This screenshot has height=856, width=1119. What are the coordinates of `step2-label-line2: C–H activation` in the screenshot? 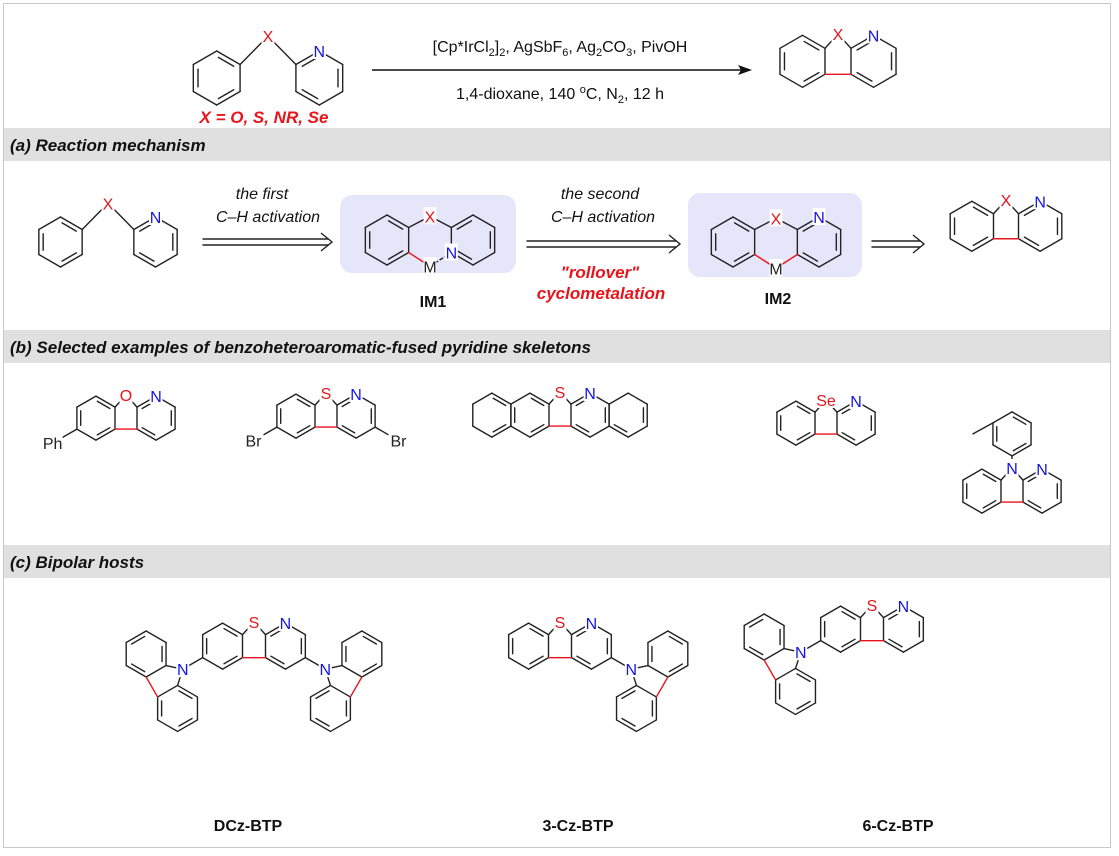 It's located at (603, 217).